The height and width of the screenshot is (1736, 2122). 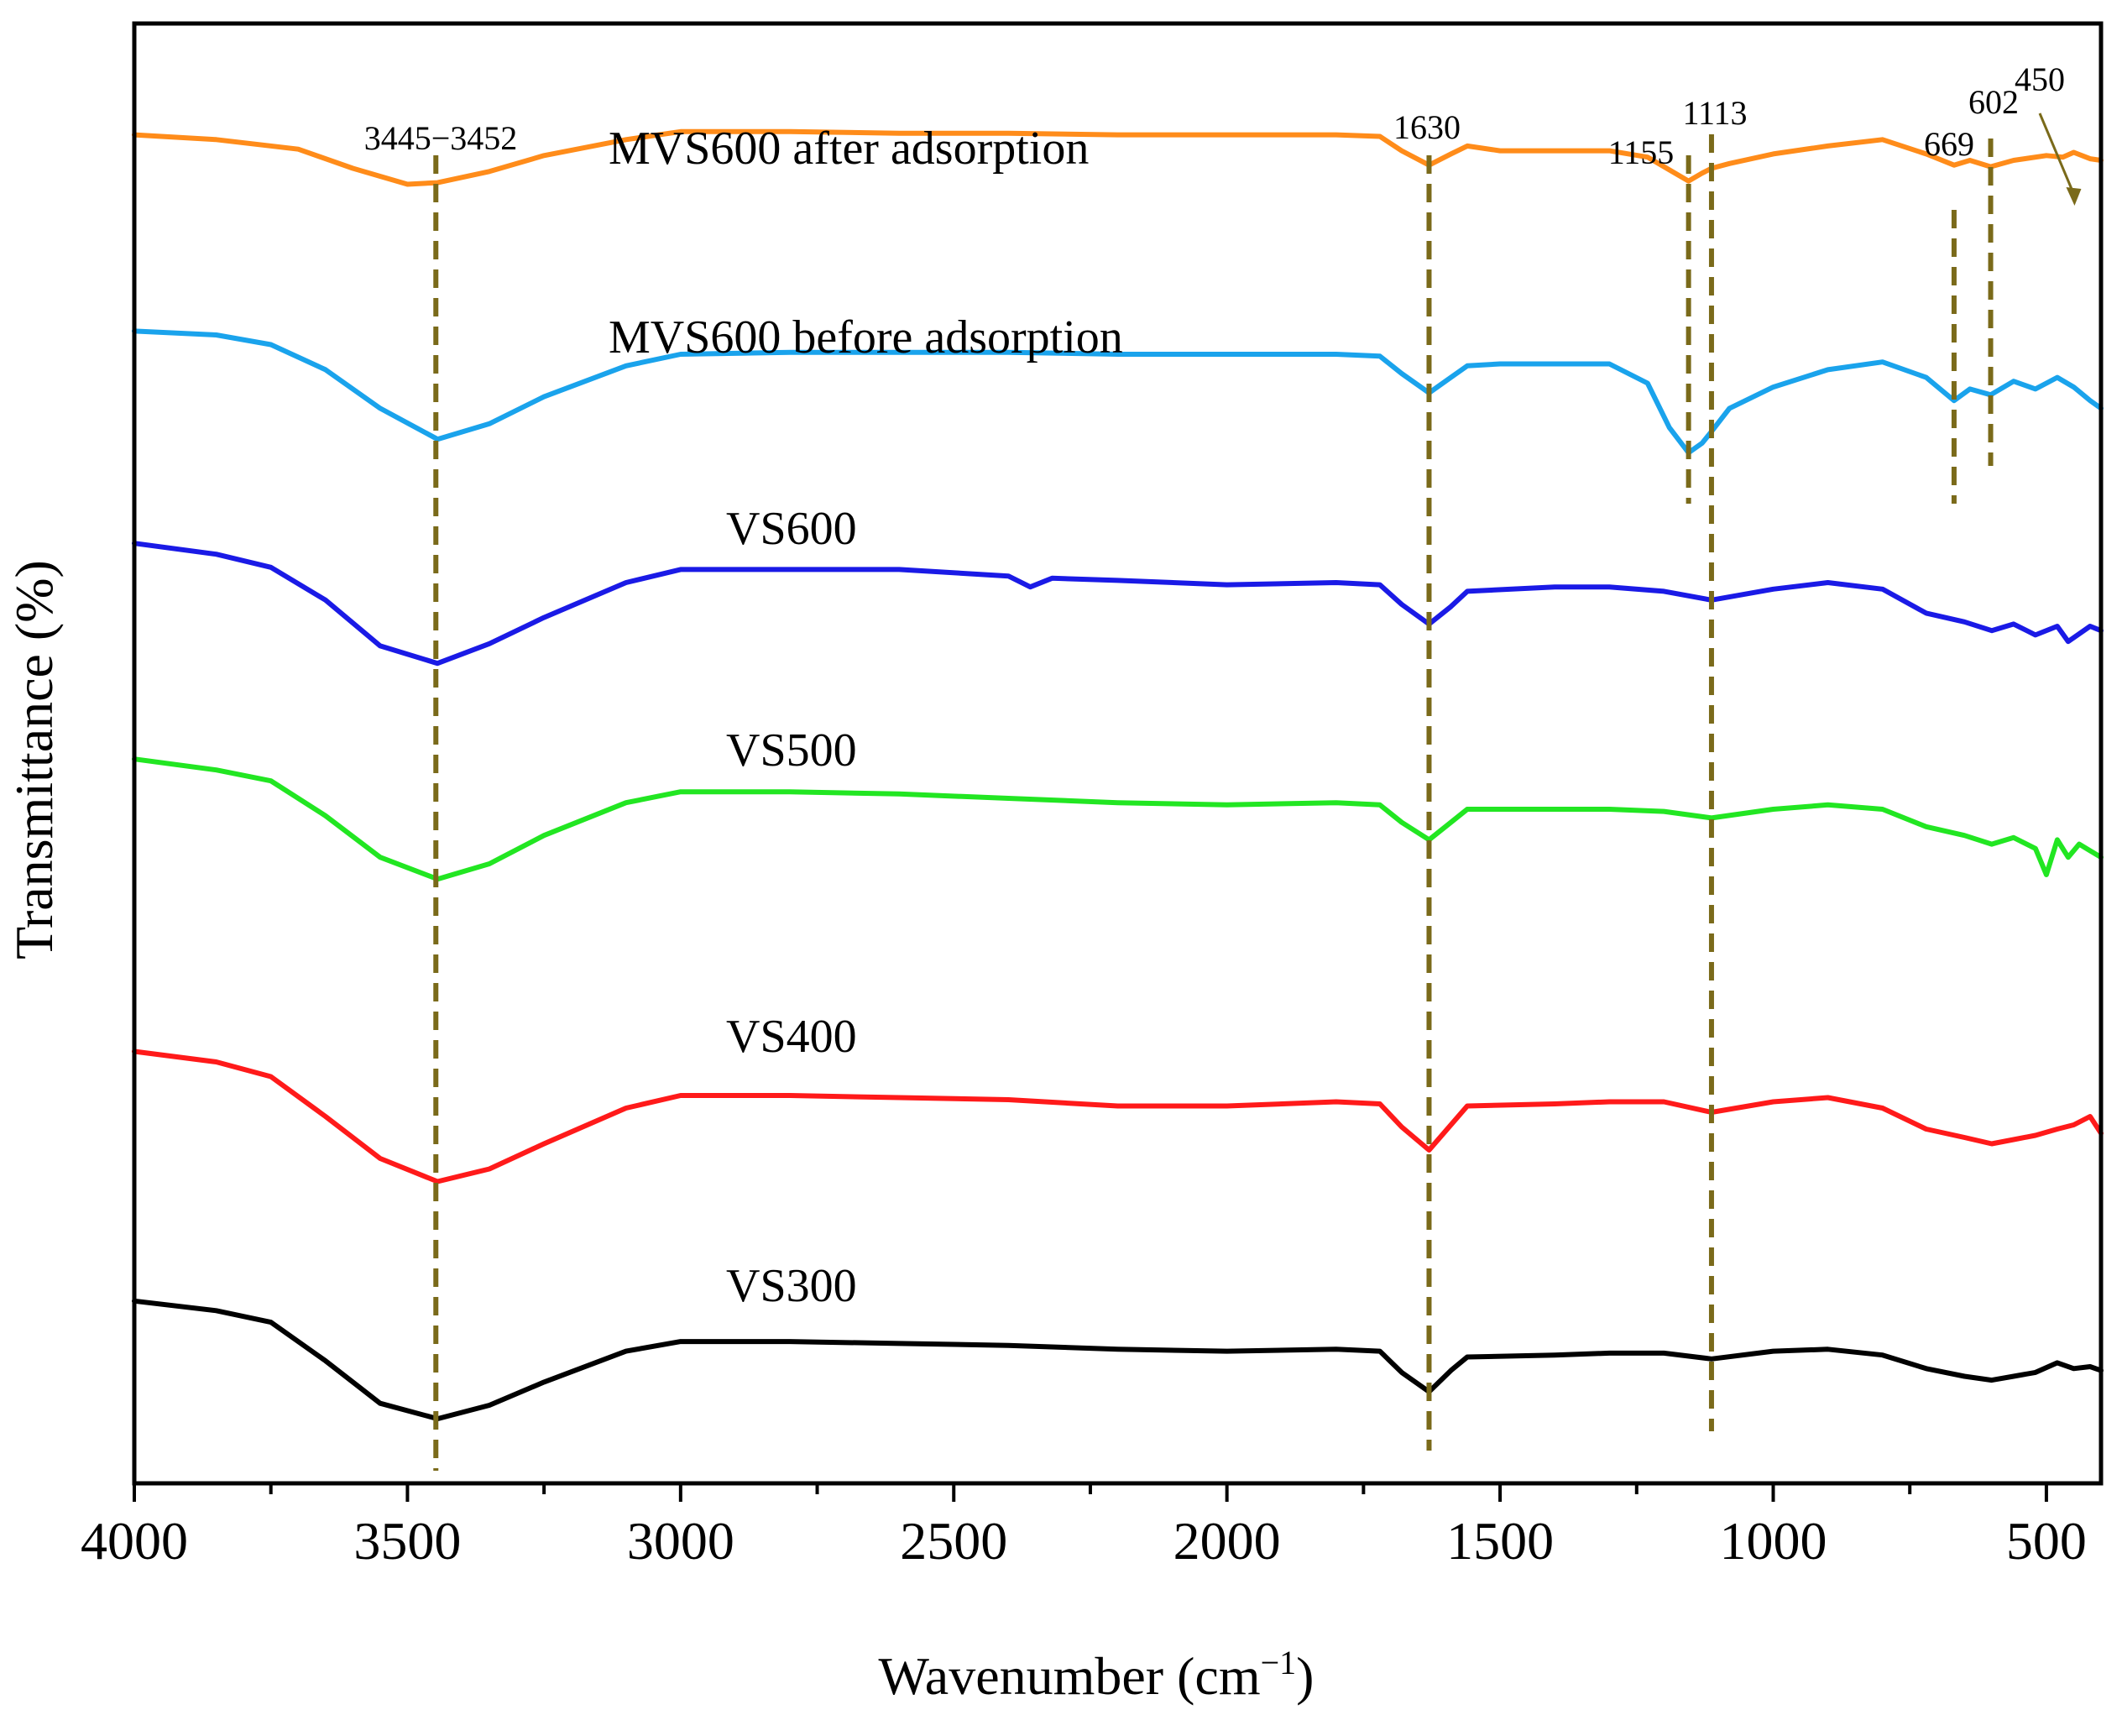 What do you see at coordinates (1993, 102) in the screenshot?
I see `peak-label-602: 602` at bounding box center [1993, 102].